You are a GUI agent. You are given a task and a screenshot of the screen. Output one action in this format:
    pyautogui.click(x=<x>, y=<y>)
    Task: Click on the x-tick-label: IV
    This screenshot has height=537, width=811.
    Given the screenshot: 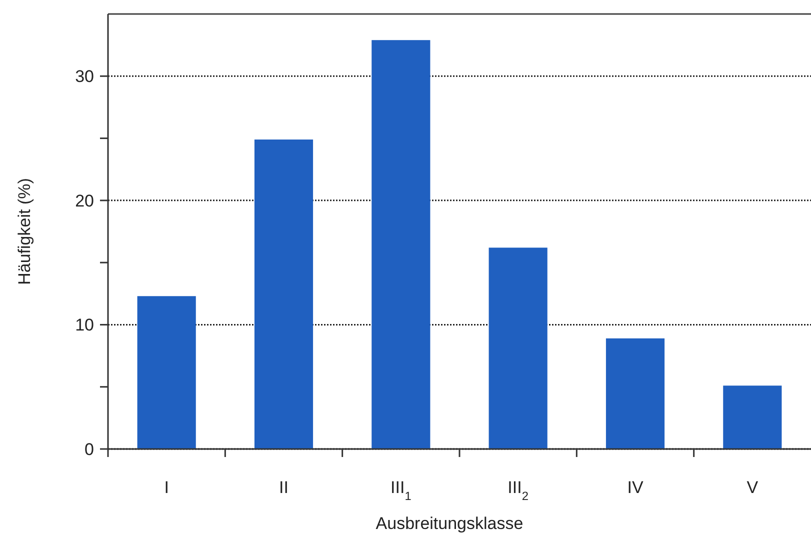 What is the action you would take?
    pyautogui.click(x=635, y=487)
    